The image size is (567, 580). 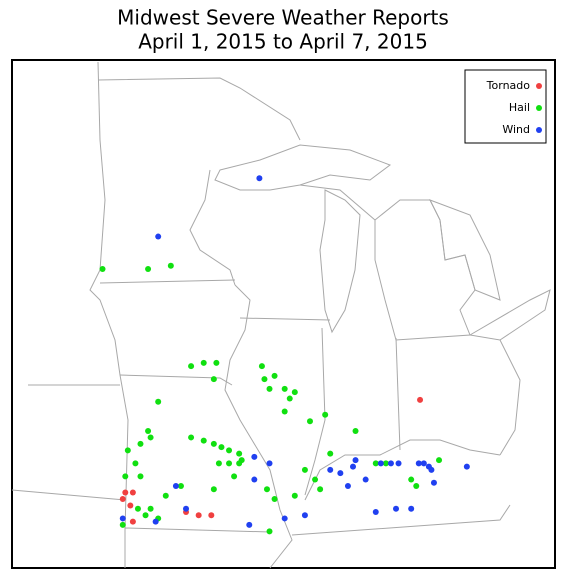 What do you see at coordinates (283, 18) in the screenshot?
I see `title-line: Midwest Severe Weather Reports` at bounding box center [283, 18].